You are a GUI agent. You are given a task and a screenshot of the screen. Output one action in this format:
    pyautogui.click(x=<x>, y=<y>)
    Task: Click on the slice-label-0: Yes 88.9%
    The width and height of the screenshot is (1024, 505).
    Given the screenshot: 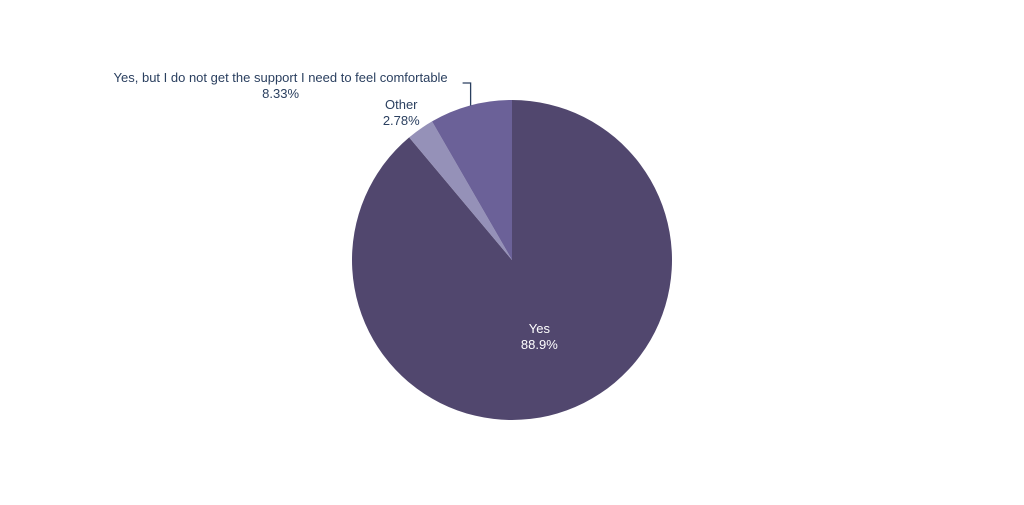 What is the action you would take?
    pyautogui.click(x=539, y=336)
    